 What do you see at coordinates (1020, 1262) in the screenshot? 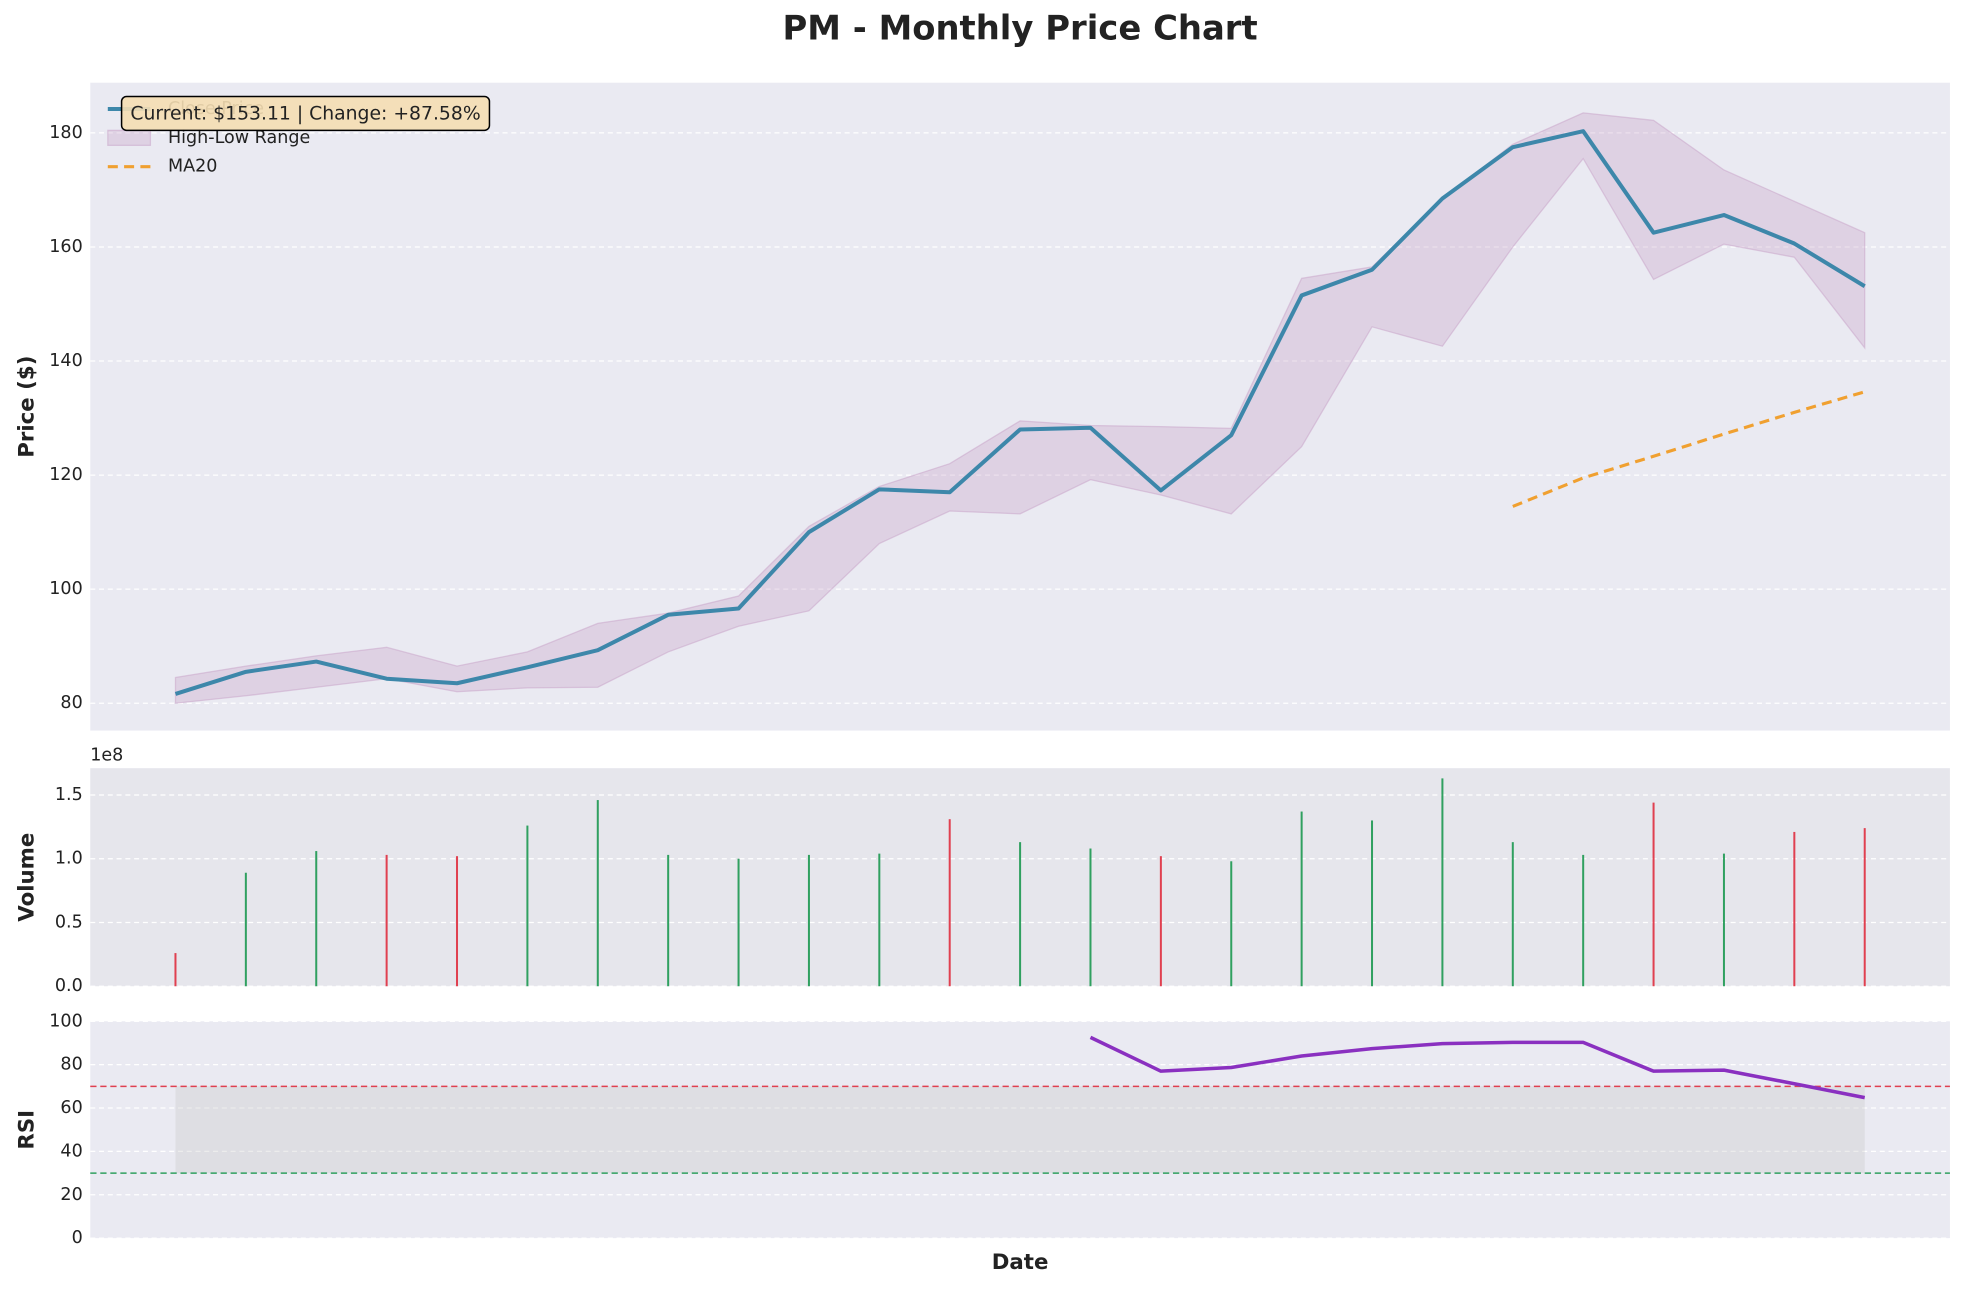
I see `x-axis-label: Date` at bounding box center [1020, 1262].